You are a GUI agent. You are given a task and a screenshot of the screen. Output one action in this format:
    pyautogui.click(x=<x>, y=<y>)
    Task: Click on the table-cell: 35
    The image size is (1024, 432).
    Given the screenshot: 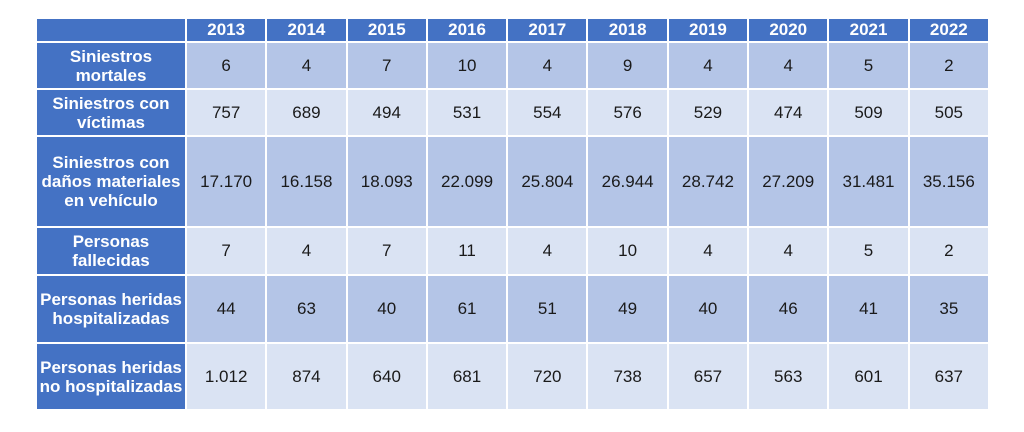 What is the action you would take?
    pyautogui.click(x=949, y=309)
    